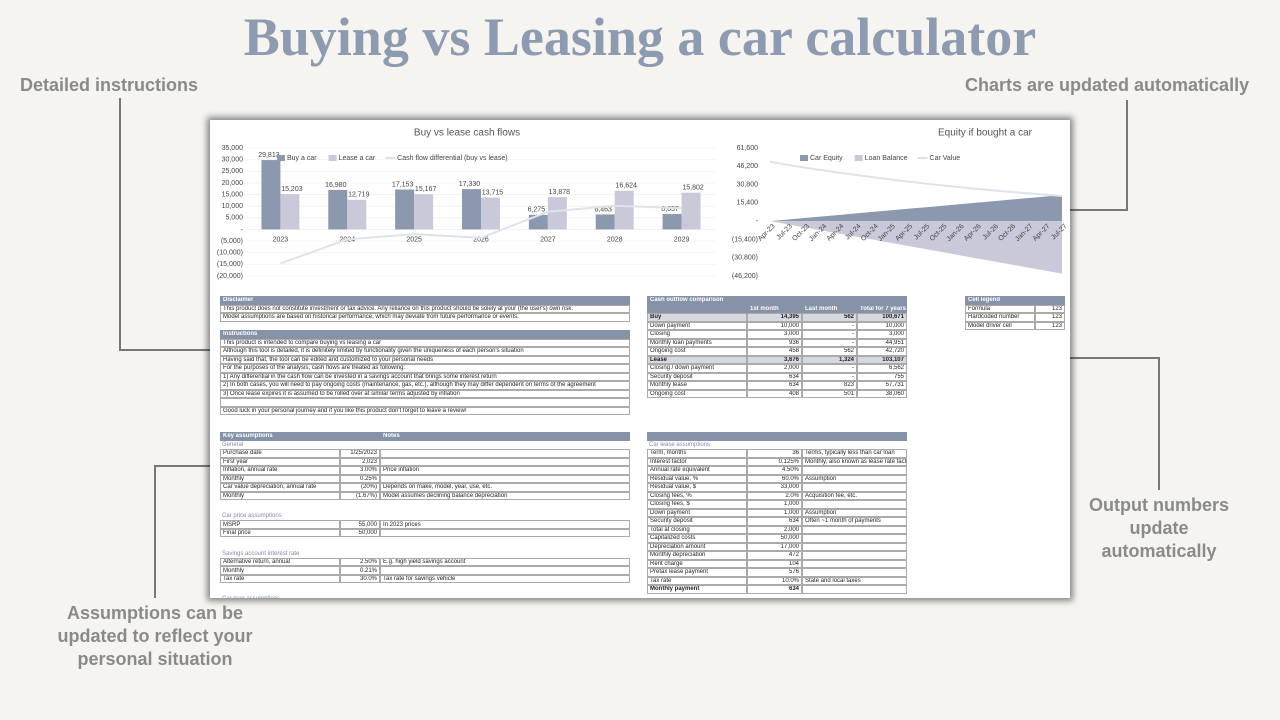  Describe the element at coordinates (302, 158) in the screenshot. I see `legend-label: Buy a car` at that location.